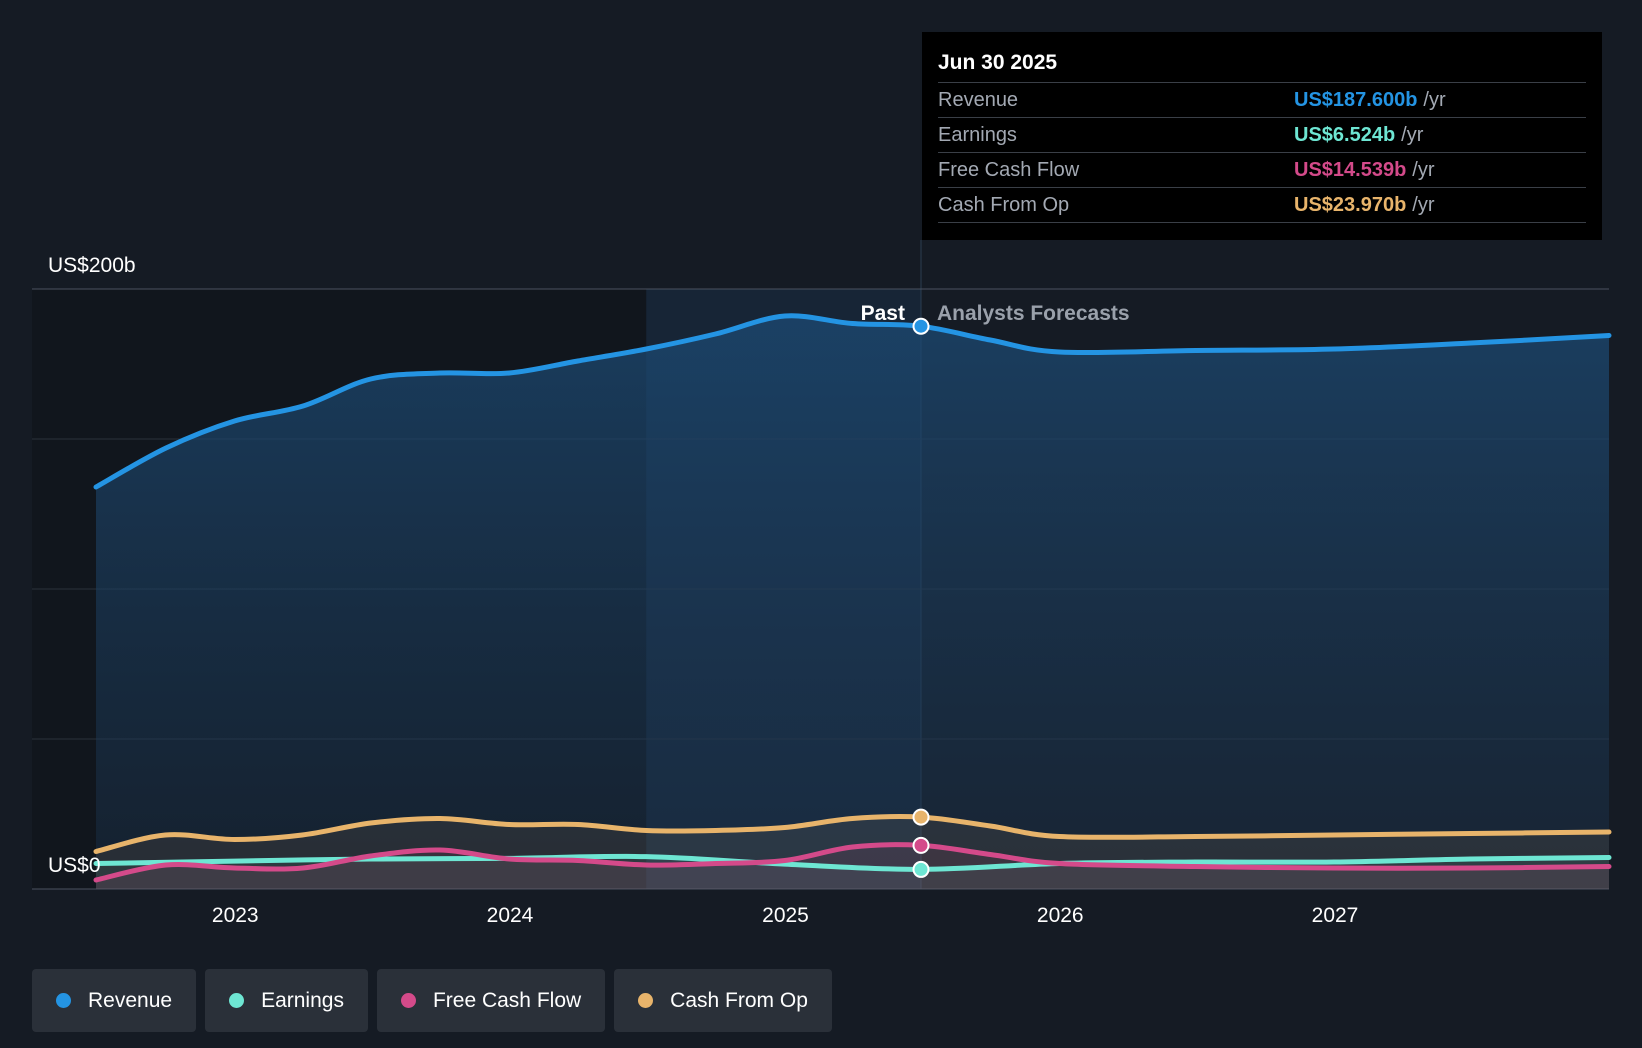 The height and width of the screenshot is (1048, 1642). I want to click on tooltip-value: US$23.970b, so click(1350, 205).